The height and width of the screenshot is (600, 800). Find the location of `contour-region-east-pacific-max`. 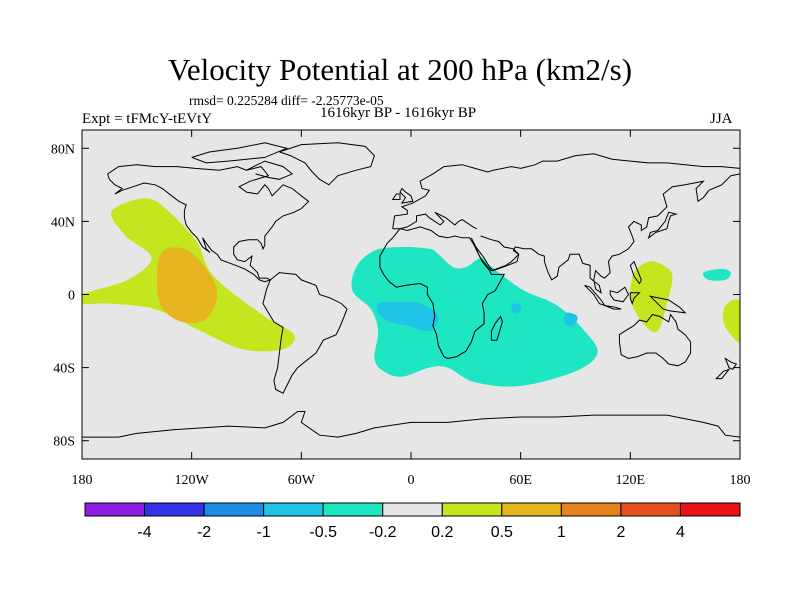

contour-region-east-pacific-max is located at coordinates (187, 285).